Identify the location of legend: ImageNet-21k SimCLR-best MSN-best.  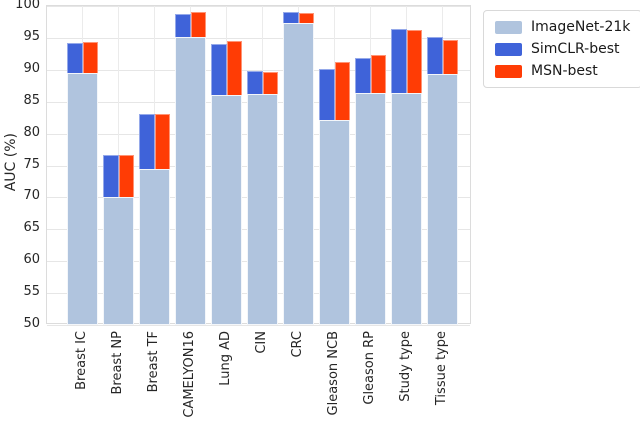
(561, 49).